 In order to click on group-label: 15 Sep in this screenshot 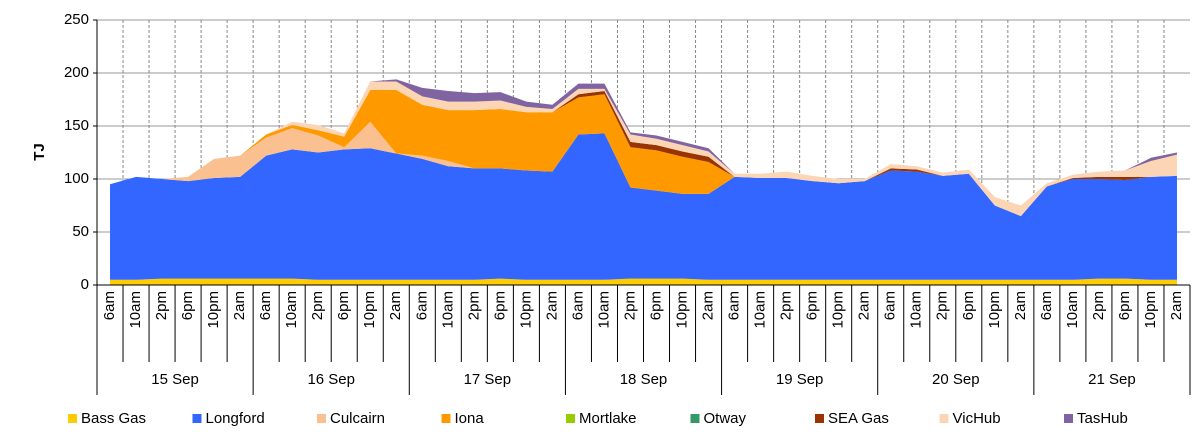, I will do `click(175, 379)`.